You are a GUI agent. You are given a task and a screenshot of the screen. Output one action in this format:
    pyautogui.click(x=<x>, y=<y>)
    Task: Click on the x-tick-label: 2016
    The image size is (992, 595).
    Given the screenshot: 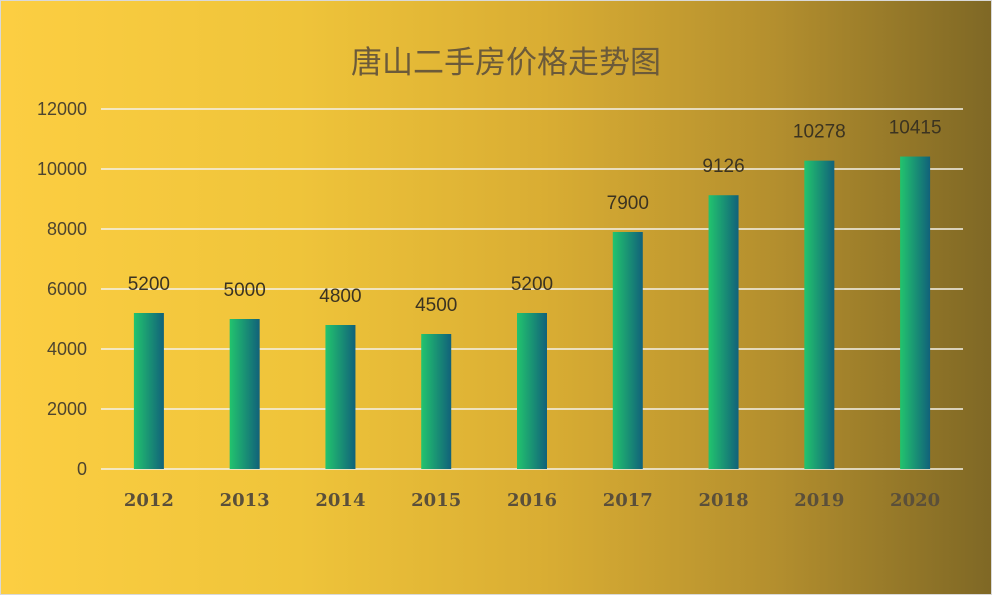 What is the action you would take?
    pyautogui.click(x=532, y=500)
    